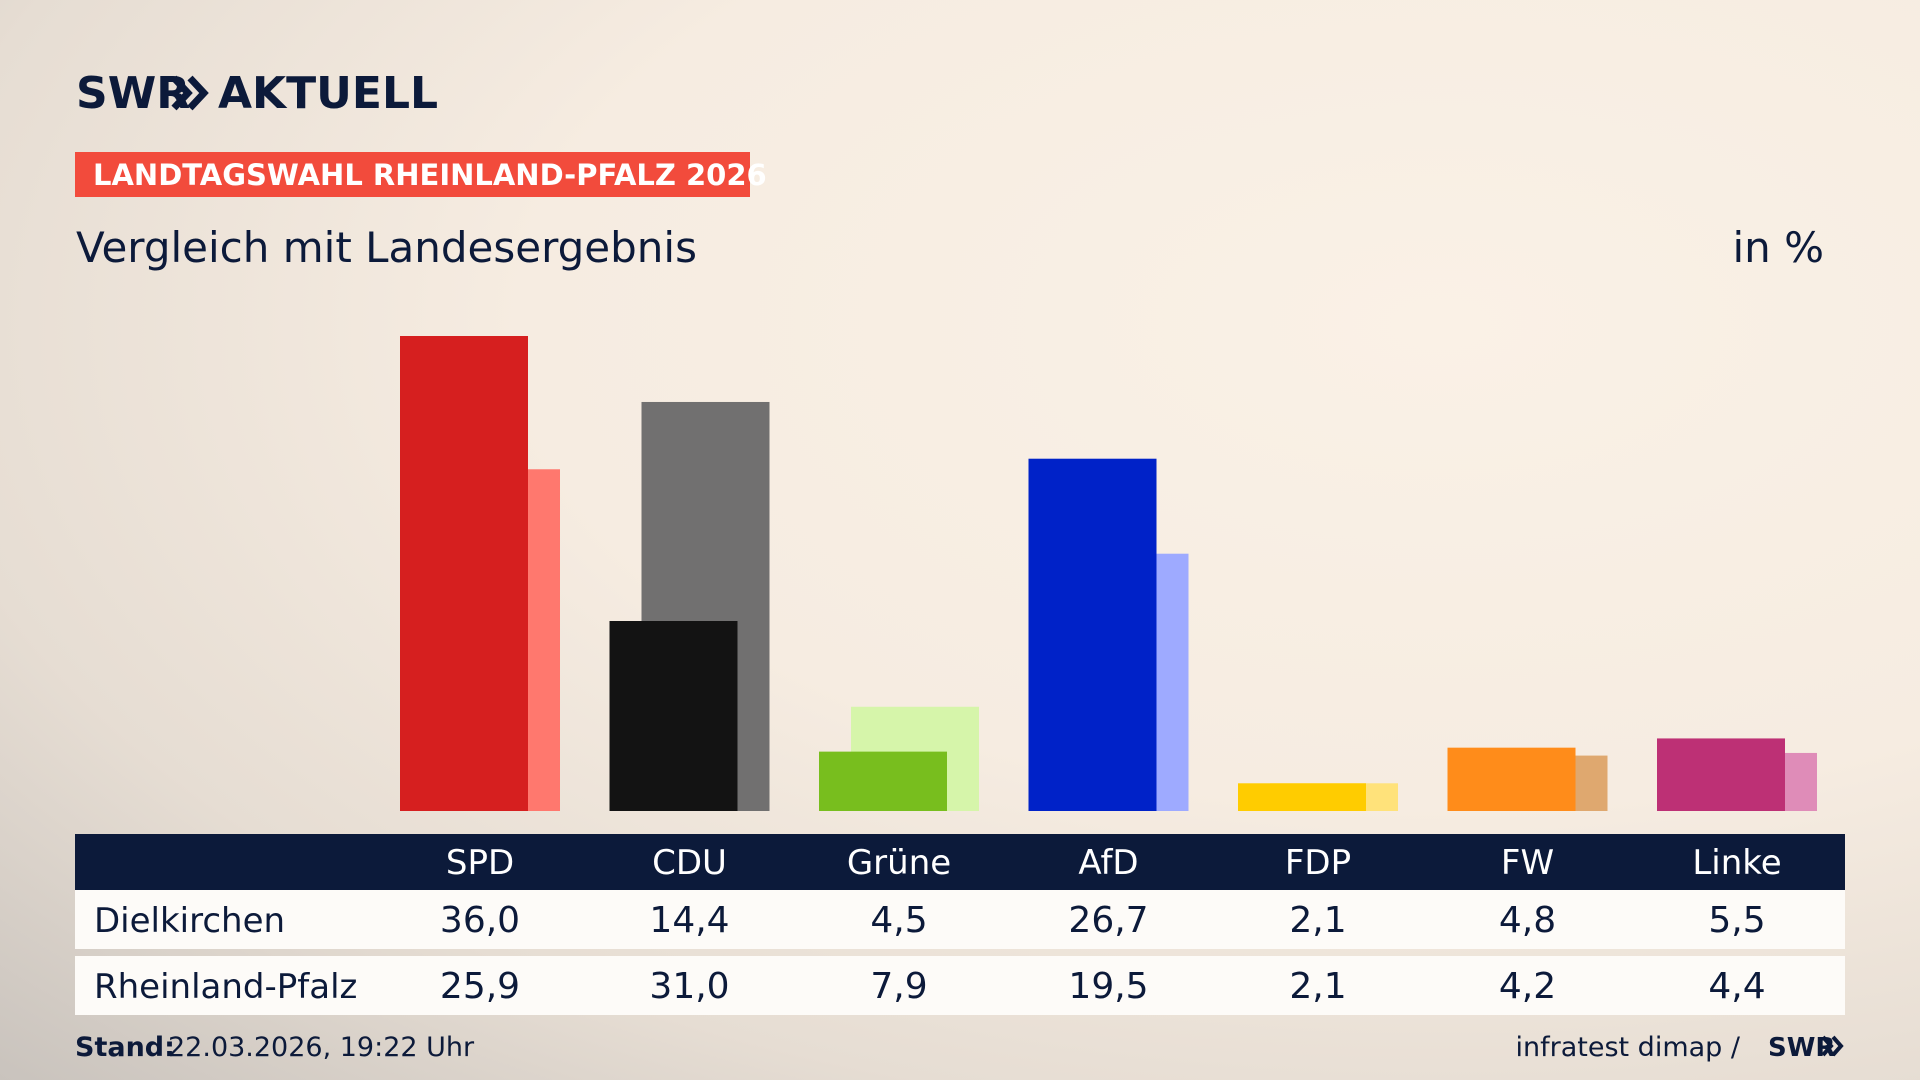 This screenshot has width=1920, height=1080. What do you see at coordinates (133, 93) in the screenshot?
I see `logo: SWR` at bounding box center [133, 93].